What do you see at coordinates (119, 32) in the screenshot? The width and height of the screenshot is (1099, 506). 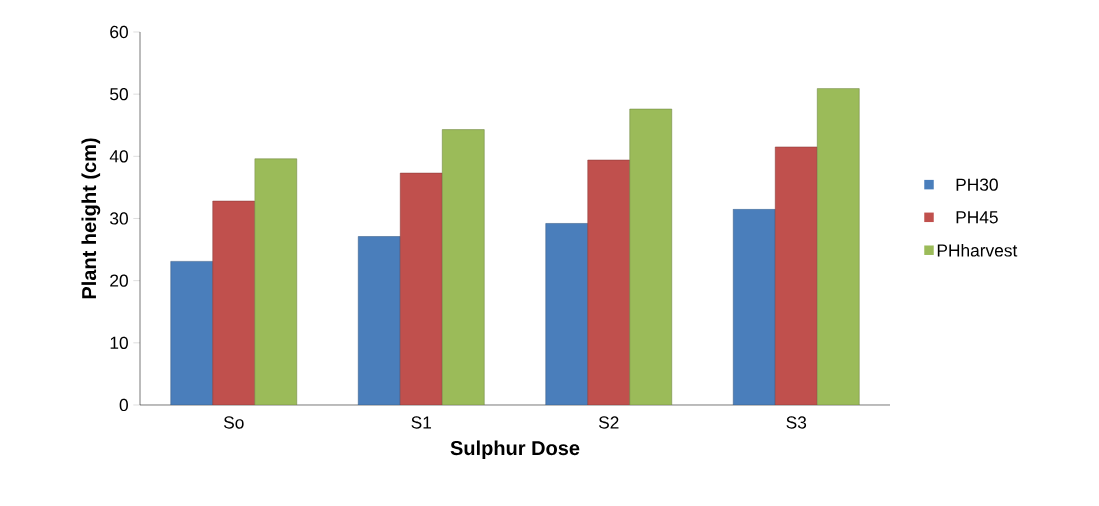 I see `y-tick-label: 60` at bounding box center [119, 32].